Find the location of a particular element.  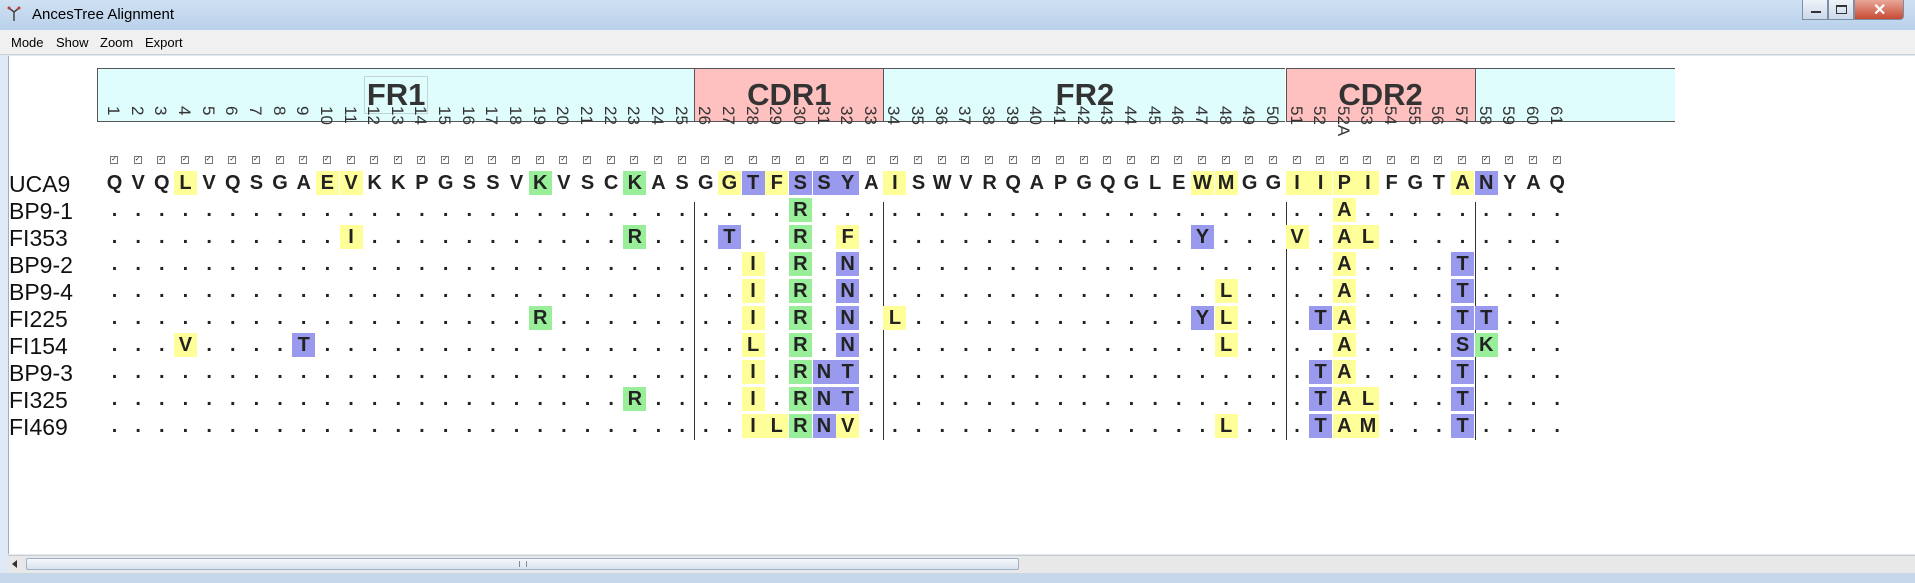

sequence-name: FI325 is located at coordinates (38, 400).